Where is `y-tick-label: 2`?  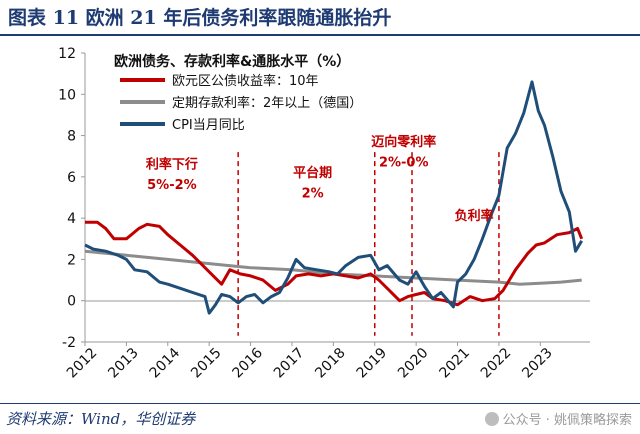 y-tick-label: 2 is located at coordinates (71, 260).